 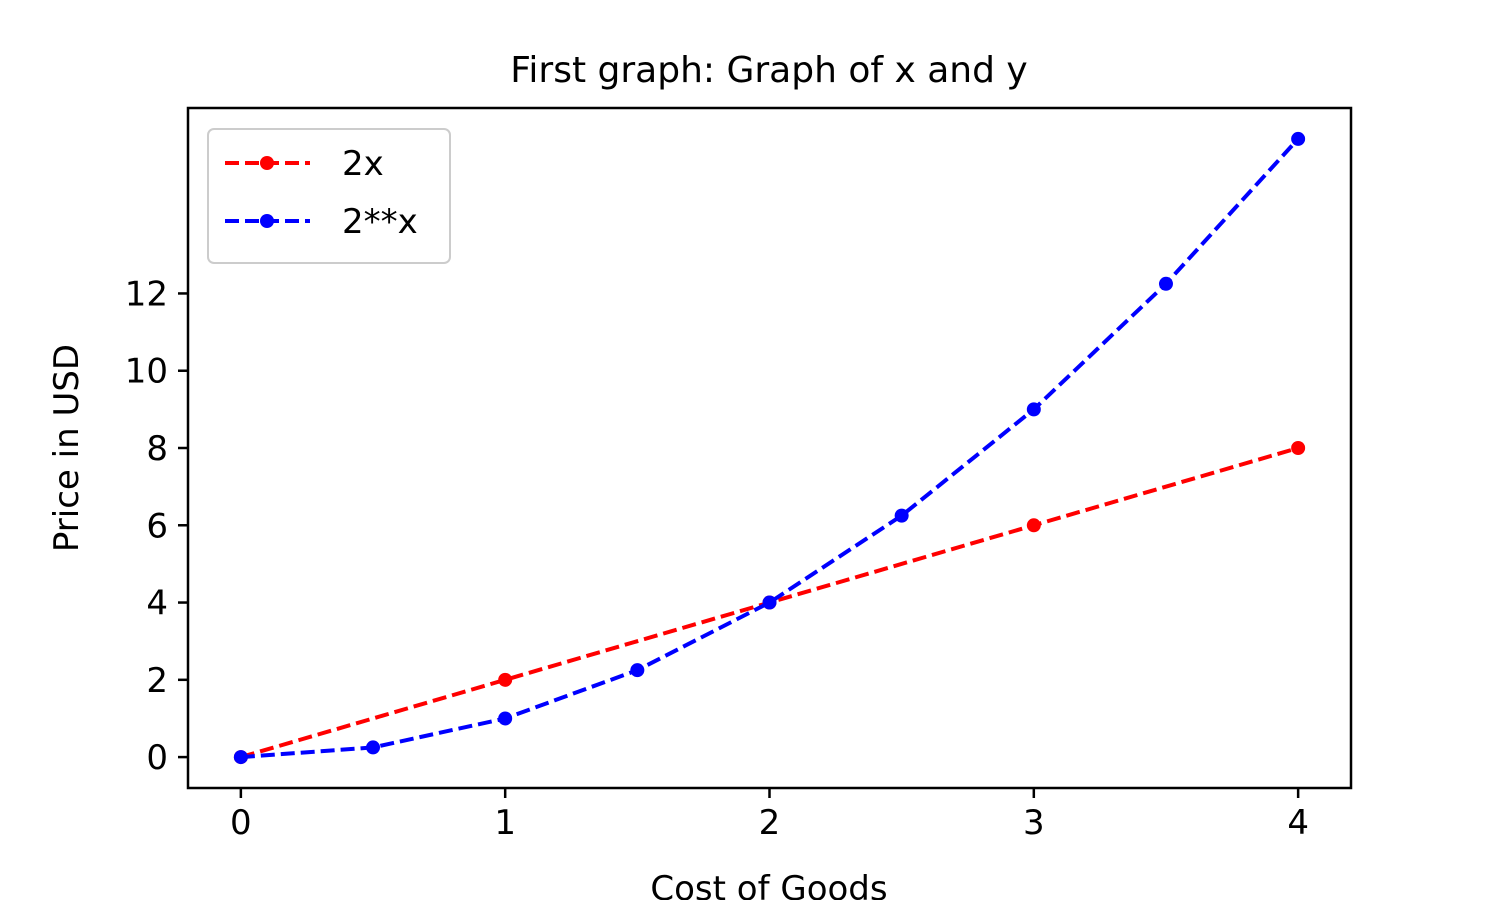 What do you see at coordinates (157, 526) in the screenshot?
I see `y-tick-label-3: 6` at bounding box center [157, 526].